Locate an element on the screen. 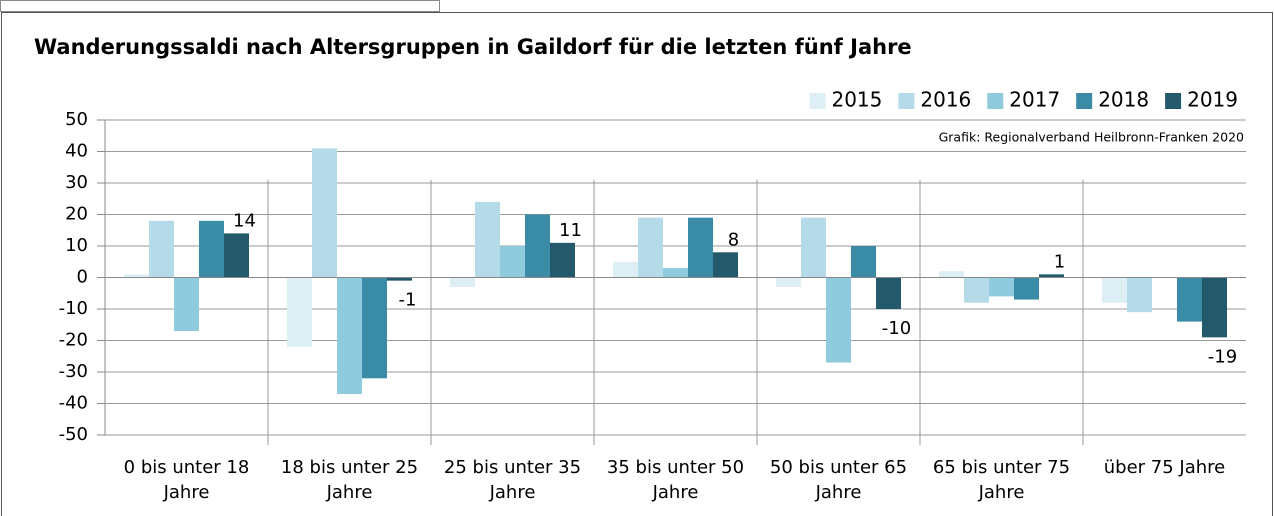 The width and height of the screenshot is (1274, 516). data-label: 14 is located at coordinates (244, 220).